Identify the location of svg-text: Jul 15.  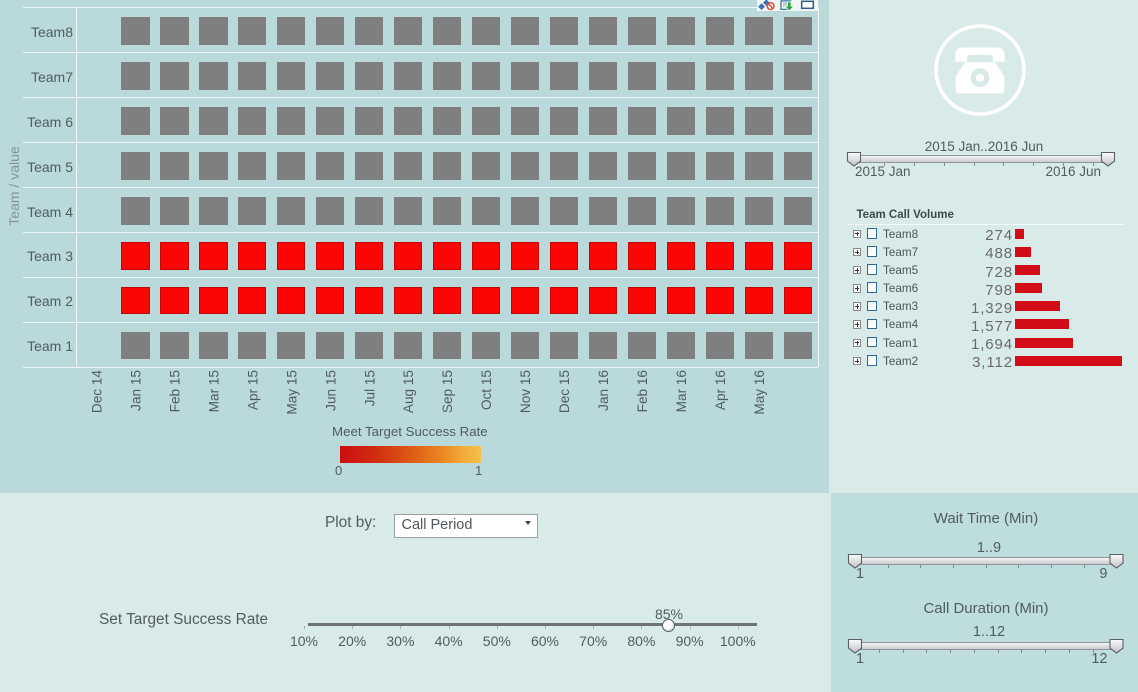
(369, 388).